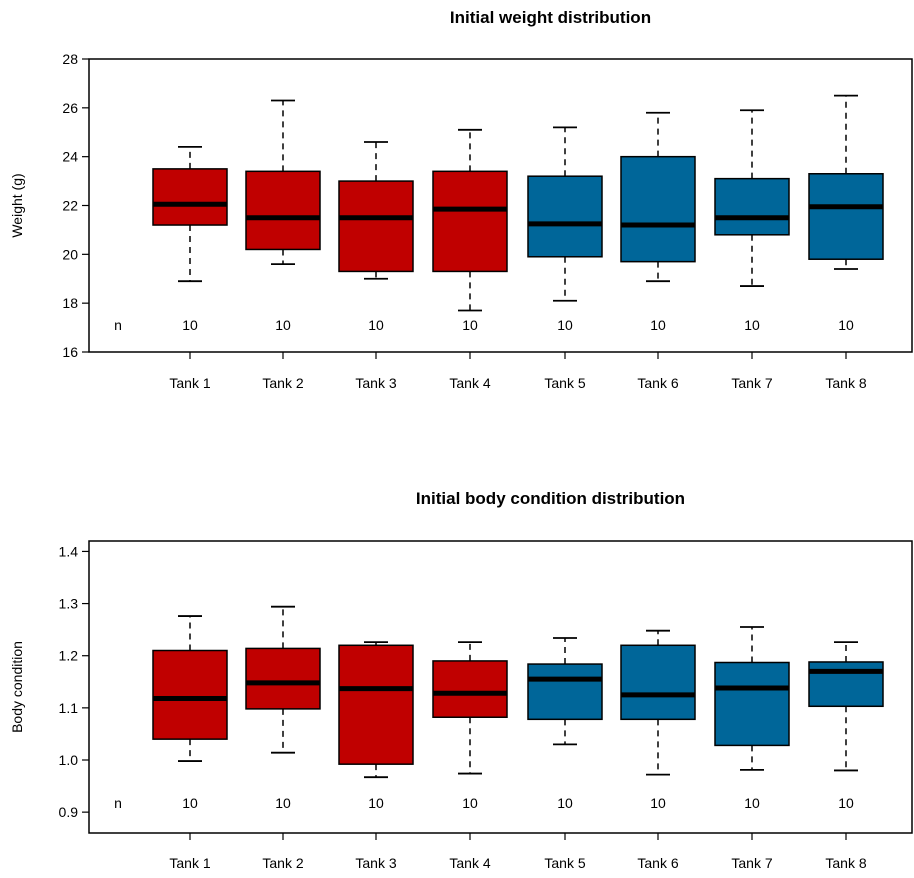 The image size is (914, 878). I want to click on y-tick-label: 1.0, so click(69, 760).